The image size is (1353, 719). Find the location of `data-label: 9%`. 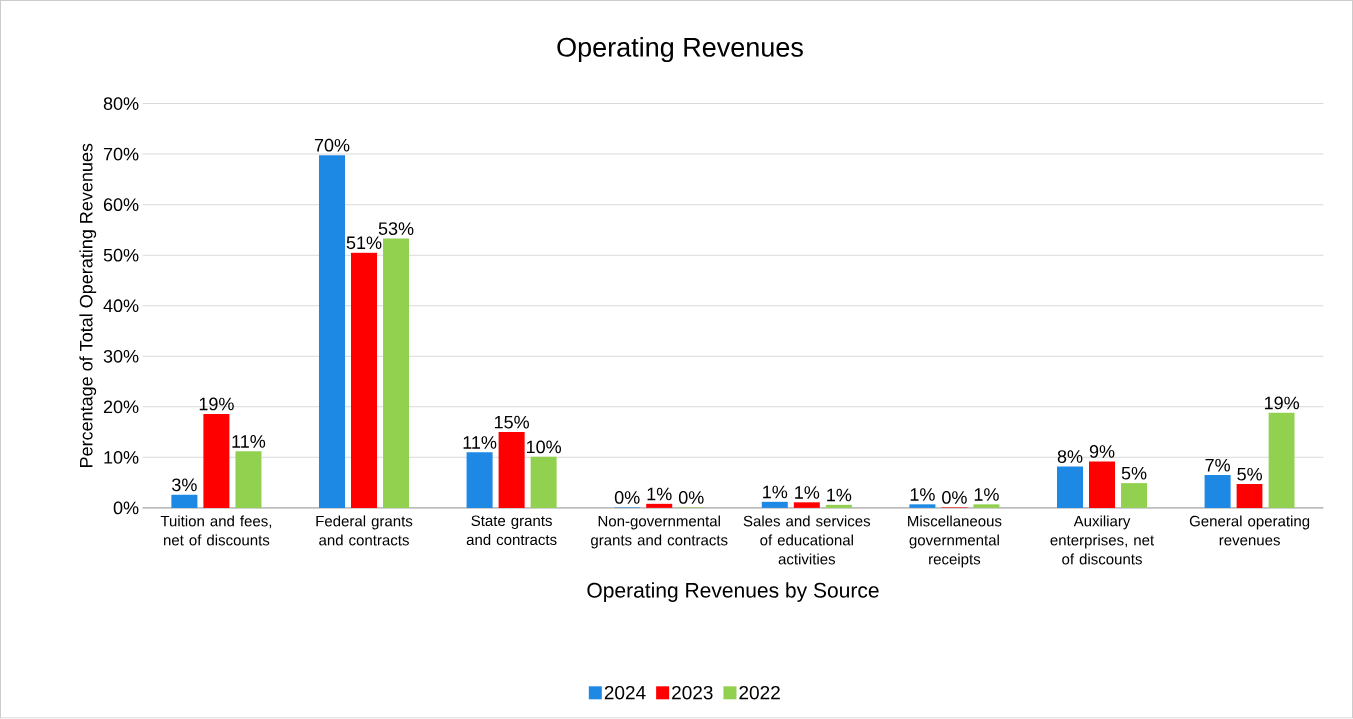

data-label: 9% is located at coordinates (1102, 452).